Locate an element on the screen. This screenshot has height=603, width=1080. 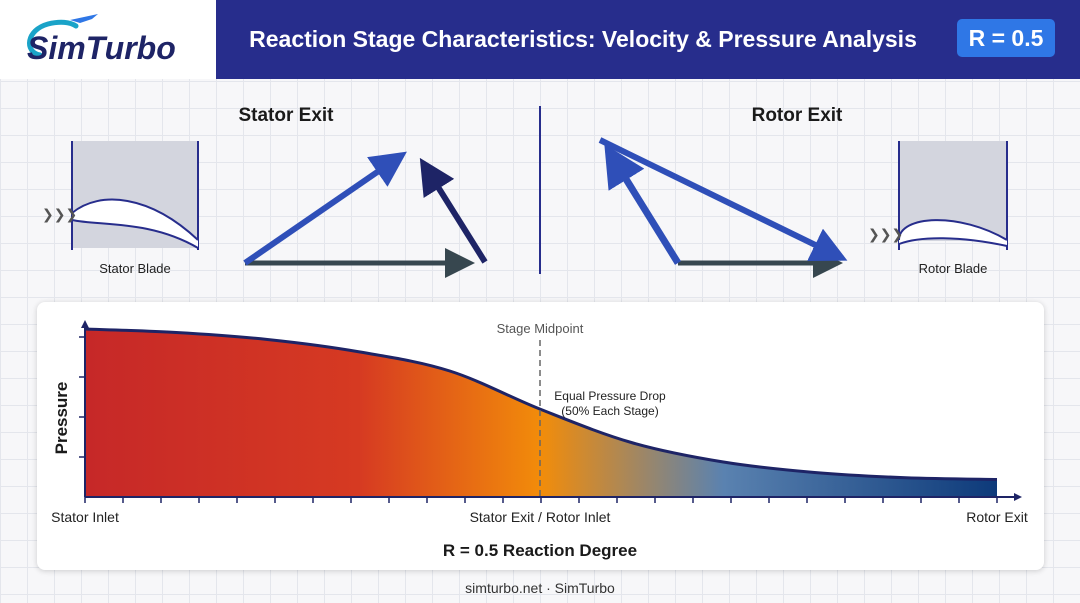
y-axis-ticks is located at coordinates (82, 397).